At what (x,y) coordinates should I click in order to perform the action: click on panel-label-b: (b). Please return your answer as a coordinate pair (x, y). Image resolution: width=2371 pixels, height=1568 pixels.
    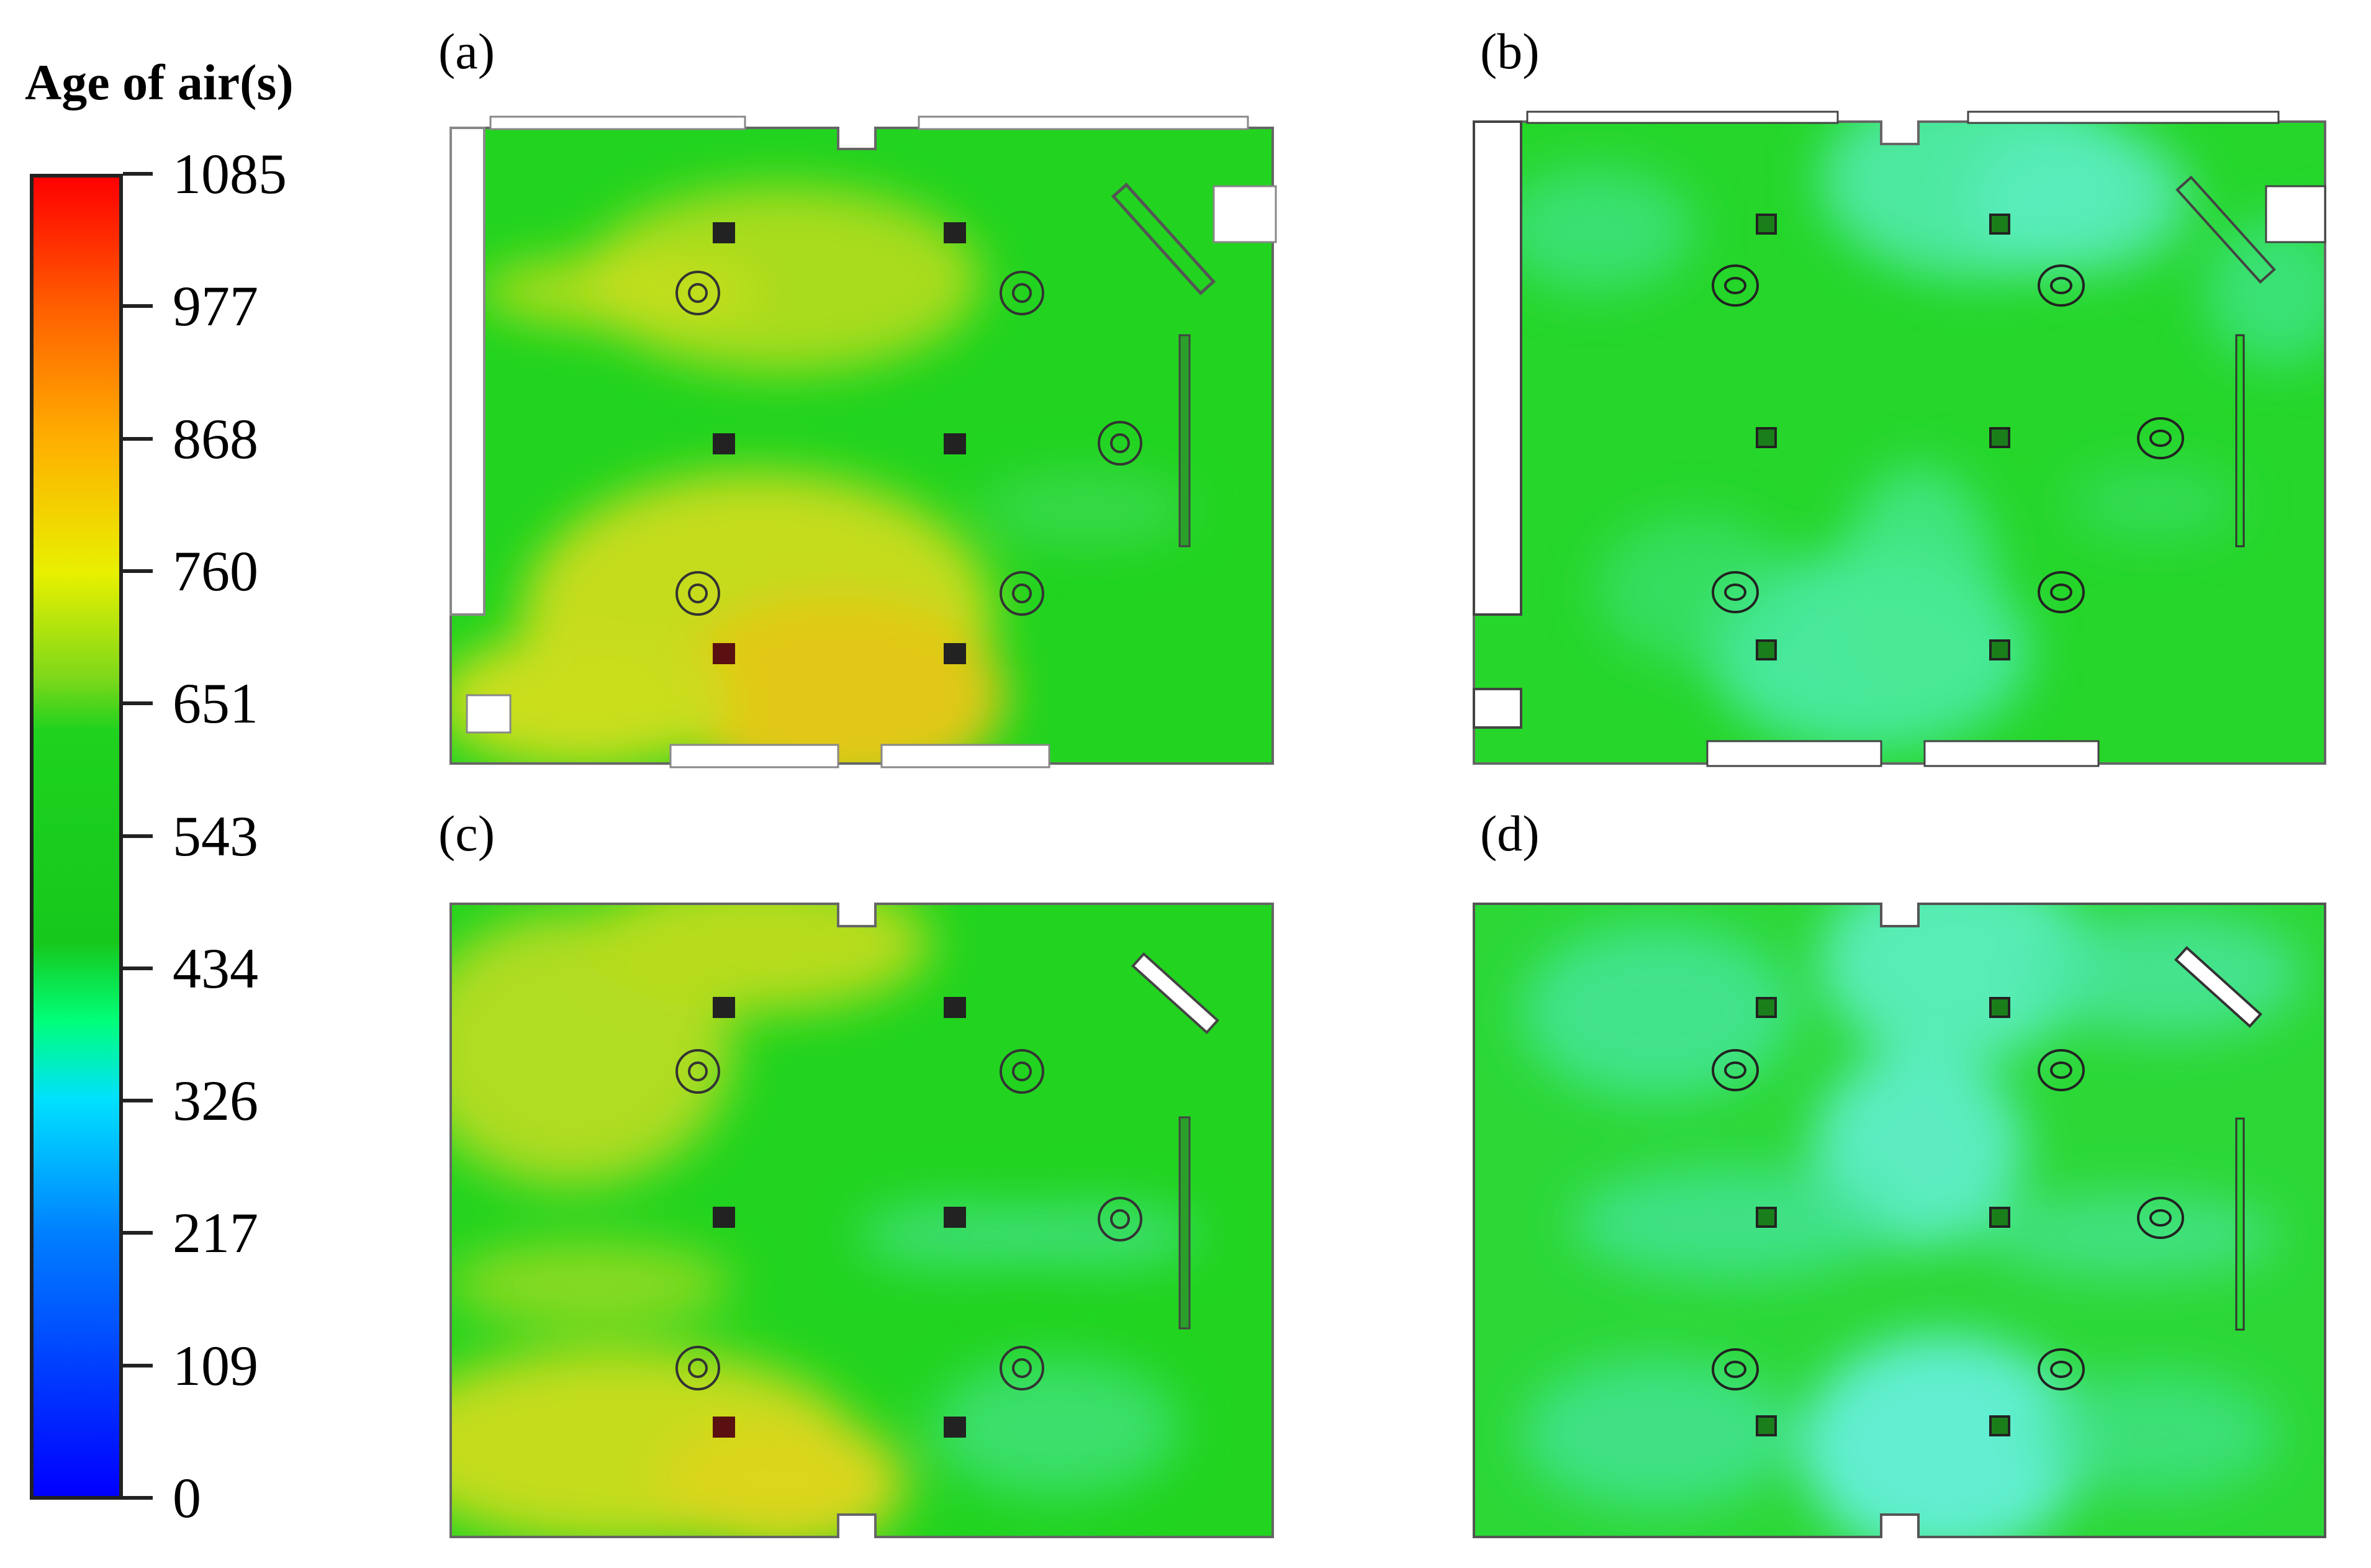
    Looking at the image, I should click on (1510, 51).